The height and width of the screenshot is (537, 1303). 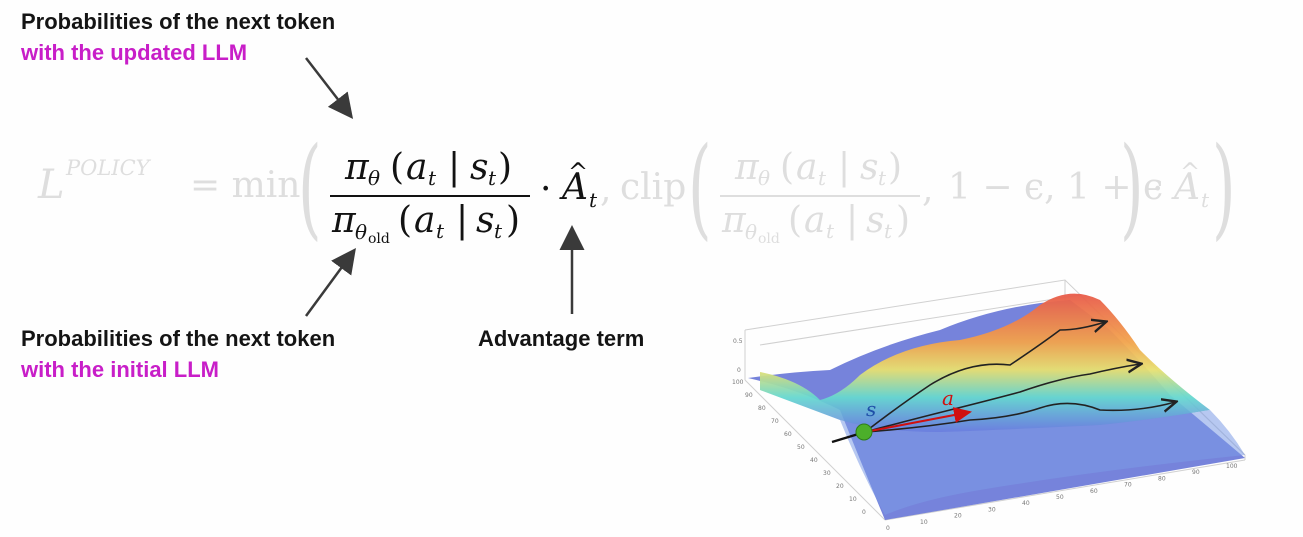 I want to click on z-tick-1: 0, so click(x=739, y=370).